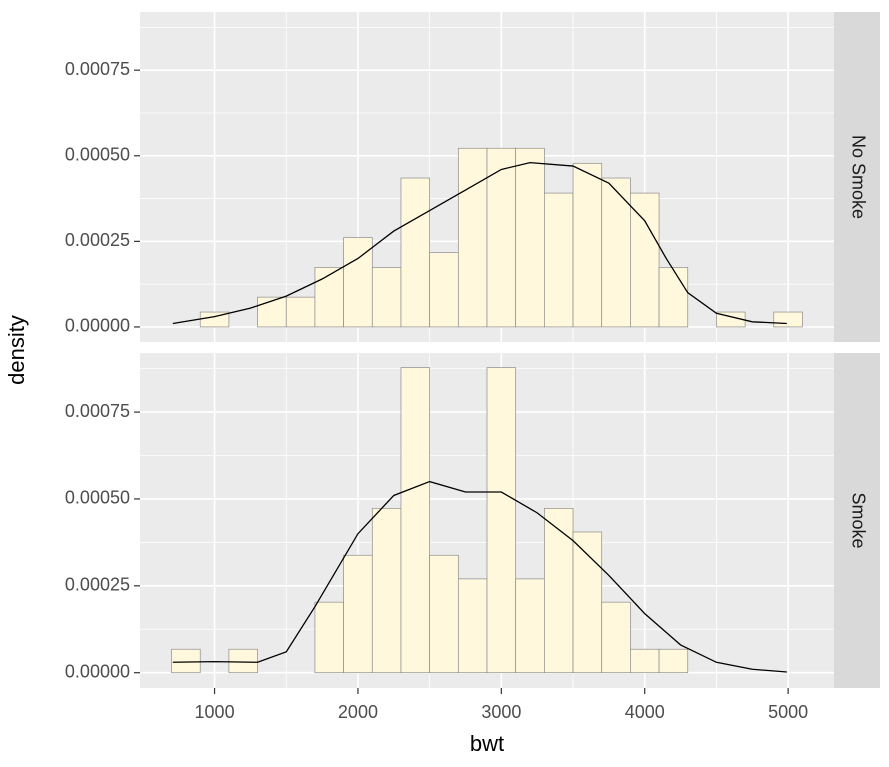 The height and width of the screenshot is (767, 889). Describe the element at coordinates (645, 712) in the screenshot. I see `x-tick-label: 4000` at that location.